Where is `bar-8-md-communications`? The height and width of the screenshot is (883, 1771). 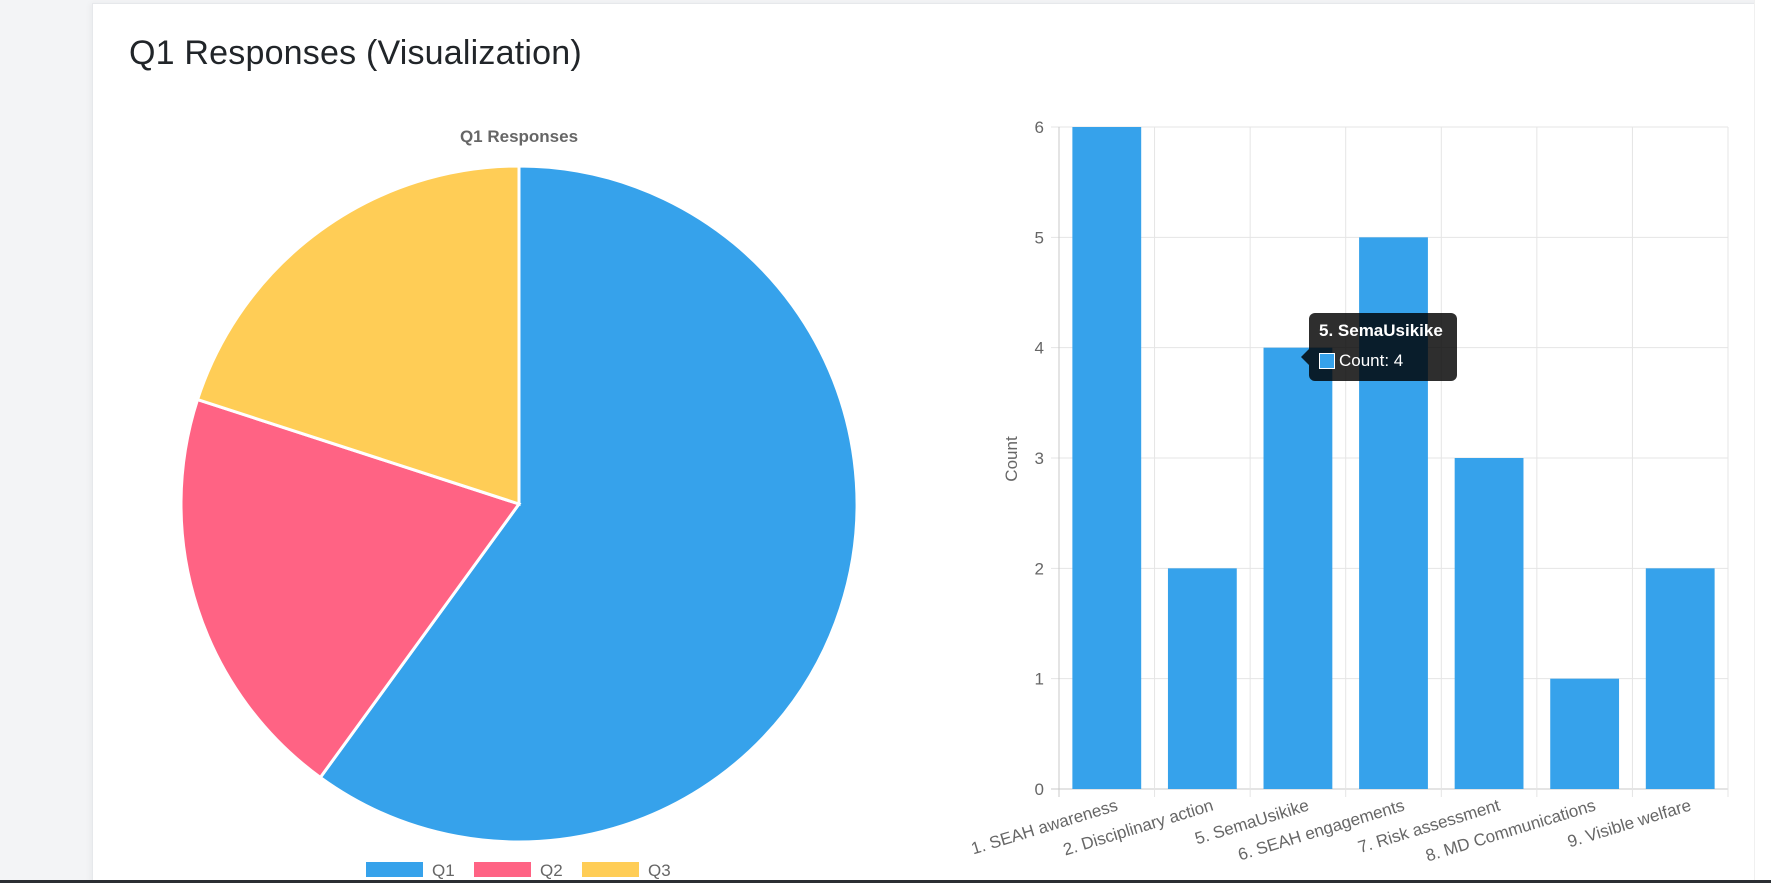 bar-8-md-communications is located at coordinates (1585, 733).